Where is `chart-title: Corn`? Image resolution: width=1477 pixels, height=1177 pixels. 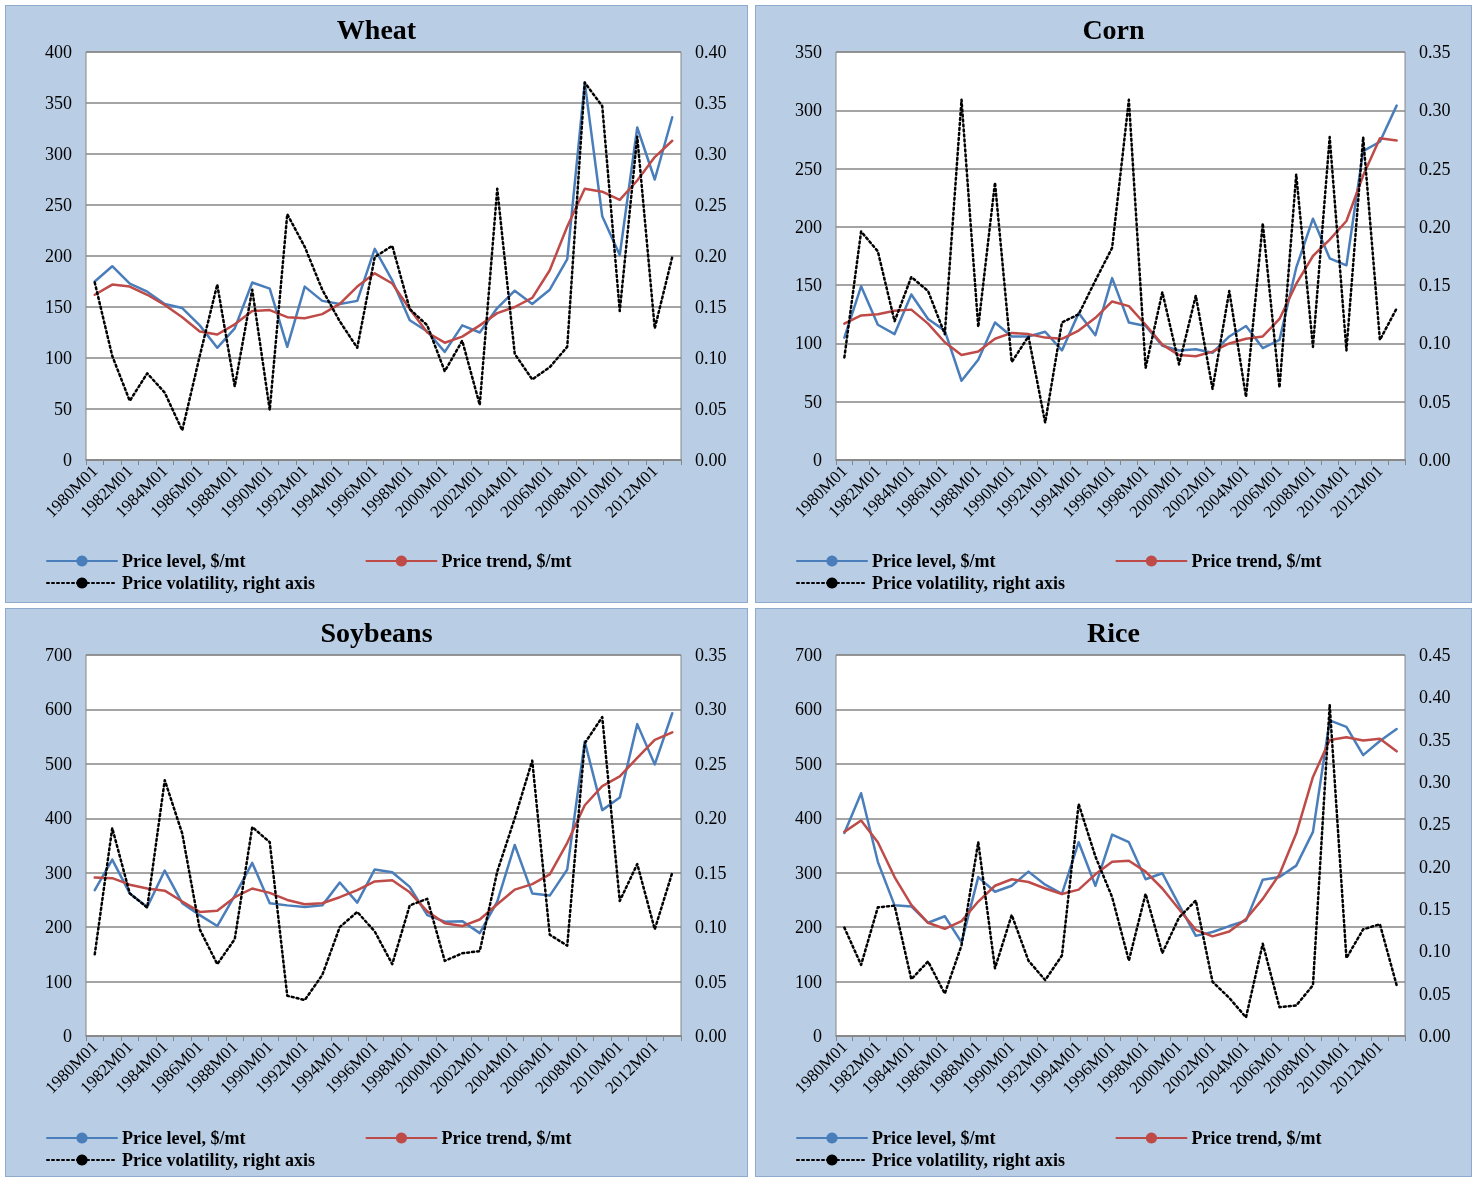
chart-title: Corn is located at coordinates (1114, 29).